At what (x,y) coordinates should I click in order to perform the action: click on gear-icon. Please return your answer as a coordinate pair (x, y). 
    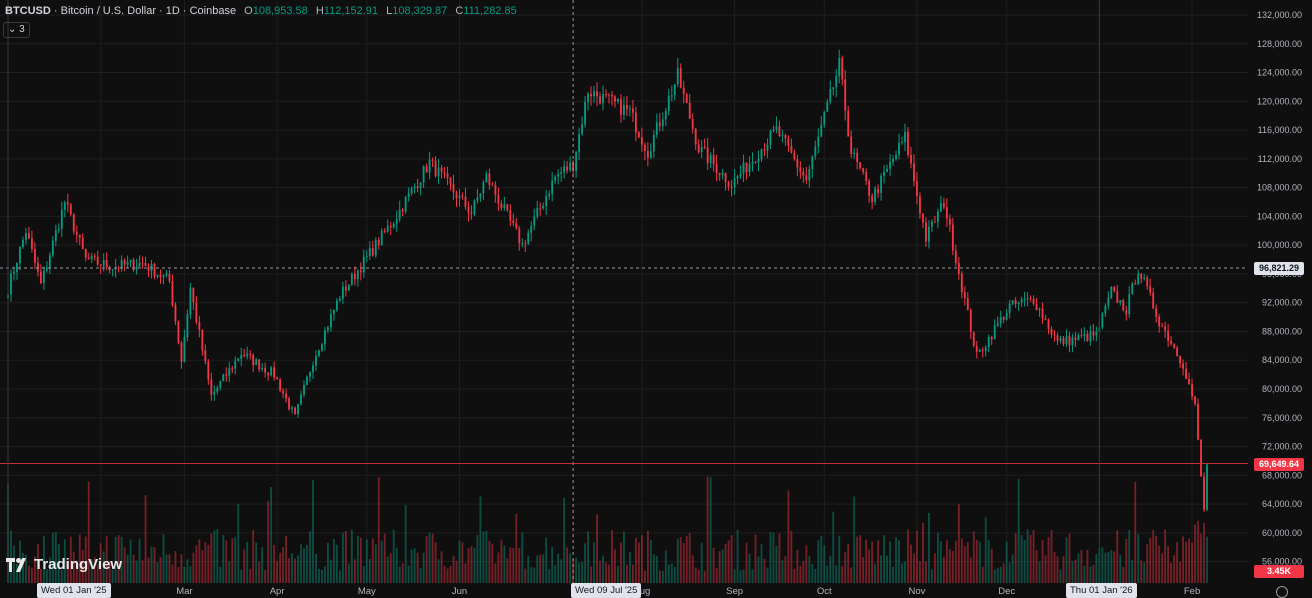
    Looking at the image, I should click on (1282, 592).